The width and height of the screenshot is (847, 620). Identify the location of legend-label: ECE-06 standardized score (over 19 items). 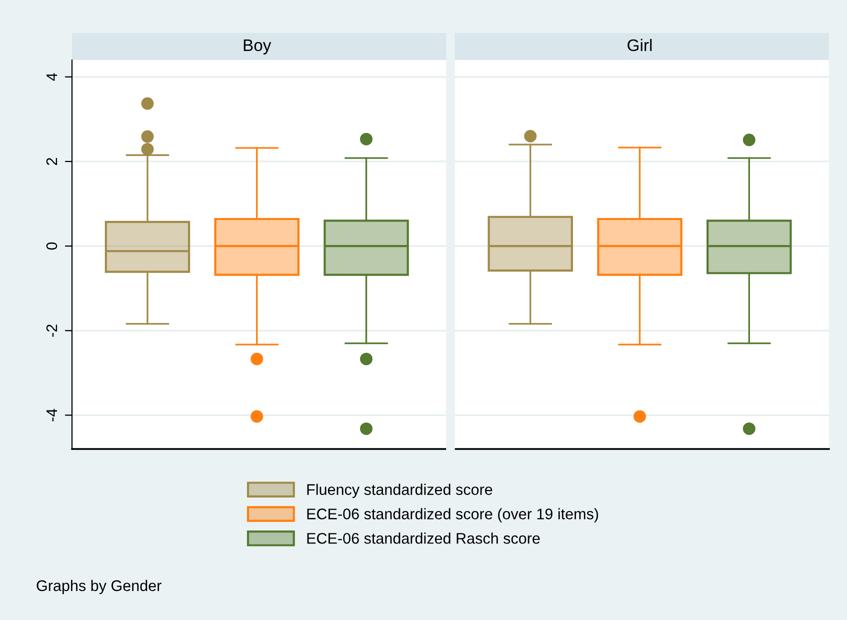
(452, 515).